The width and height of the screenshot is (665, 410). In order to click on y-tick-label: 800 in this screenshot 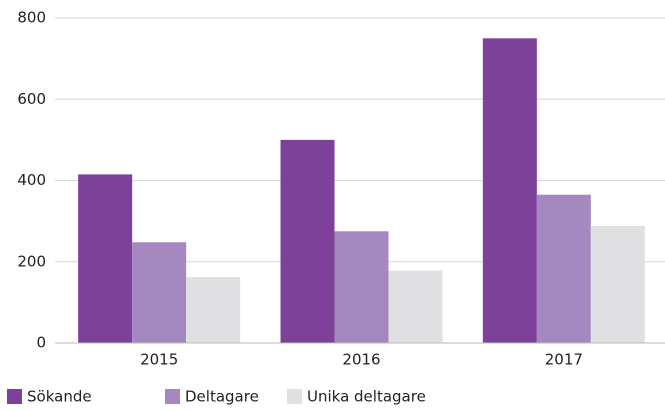, I will do `click(31, 18)`.